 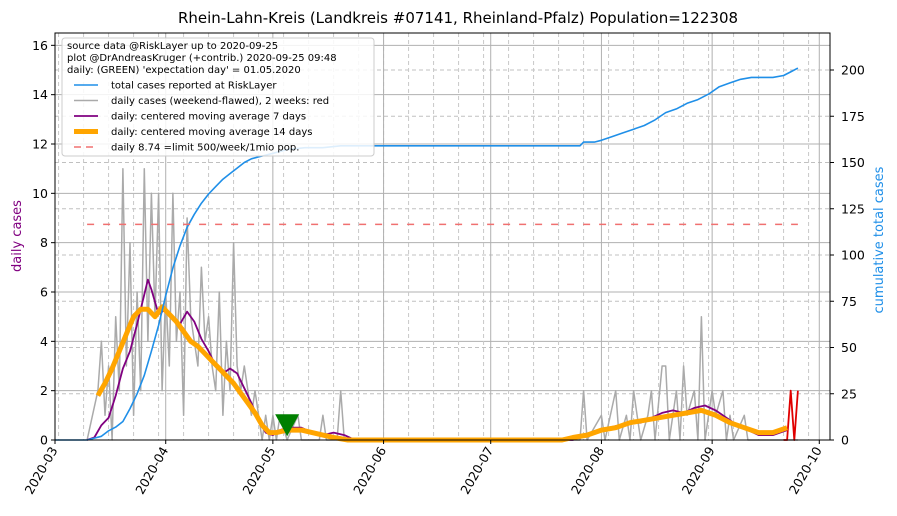 I want to click on x-tick-label: 2020-08, so click(x=587, y=470).